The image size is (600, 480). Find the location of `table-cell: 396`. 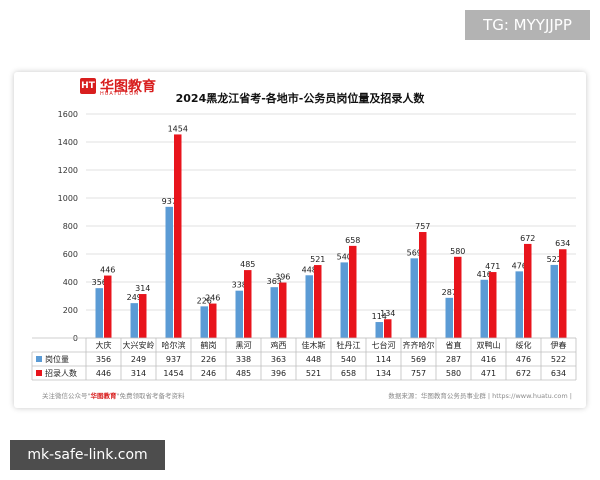

table-cell: 396 is located at coordinates (278, 373).